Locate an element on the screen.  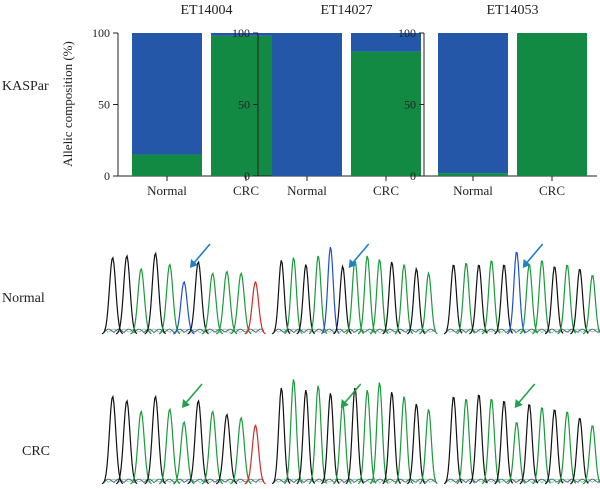
y-tick-label: 100 is located at coordinates (407, 33).